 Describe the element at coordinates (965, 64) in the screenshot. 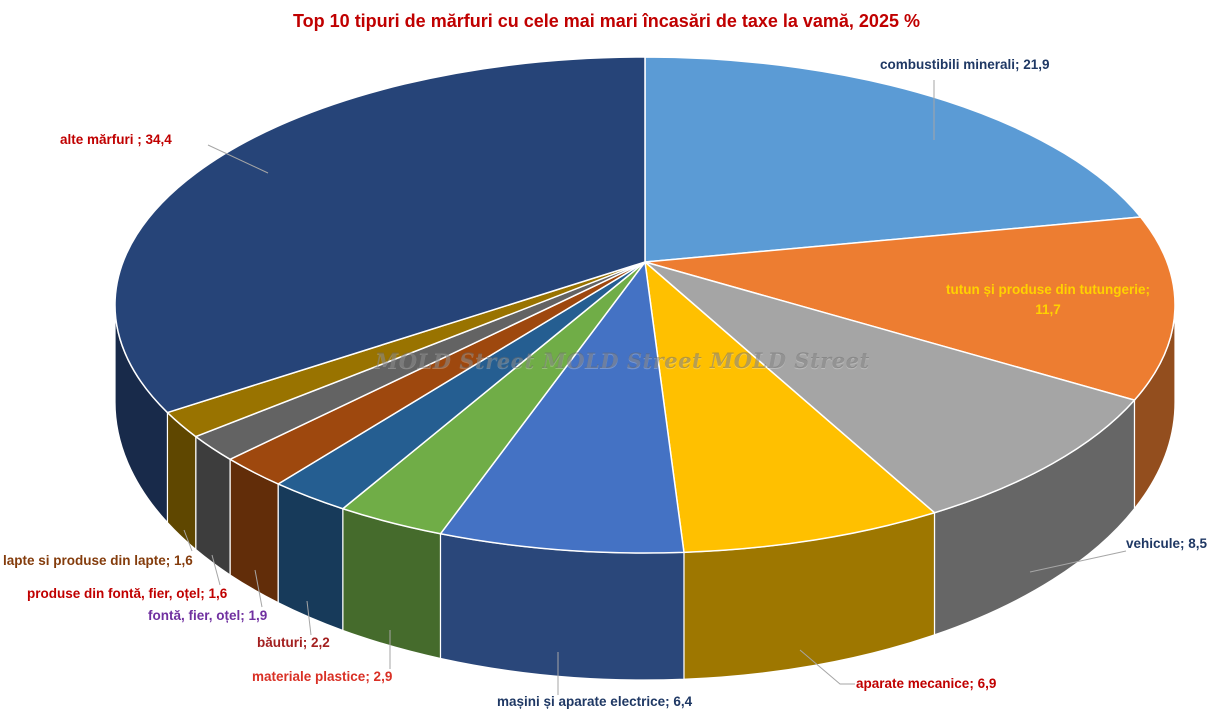

I see `slice-label-combustibili-minerali: combustibili minerali; 21,9` at that location.